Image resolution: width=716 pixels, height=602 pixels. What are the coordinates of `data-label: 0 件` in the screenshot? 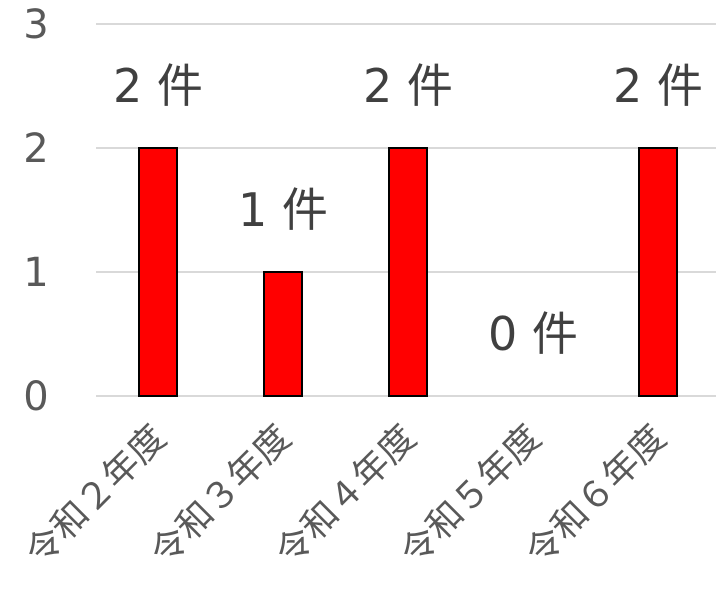 It's located at (533, 334).